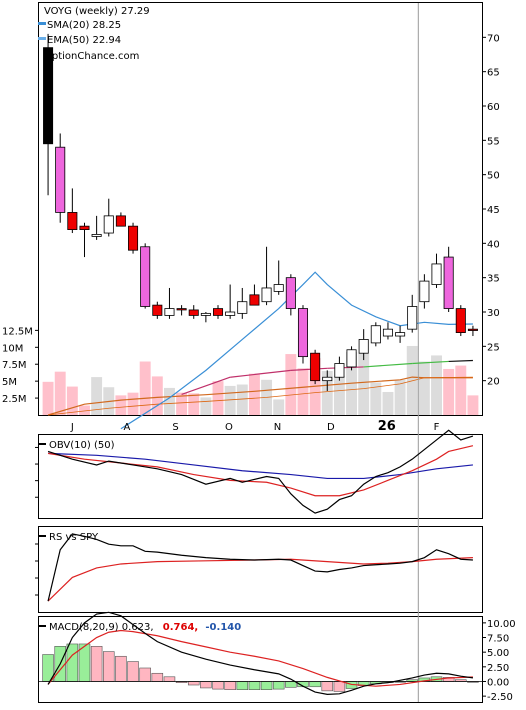 The width and height of the screenshot is (526, 710). What do you see at coordinates (127, 427) in the screenshot?
I see `x-tick-label: A` at bounding box center [127, 427].